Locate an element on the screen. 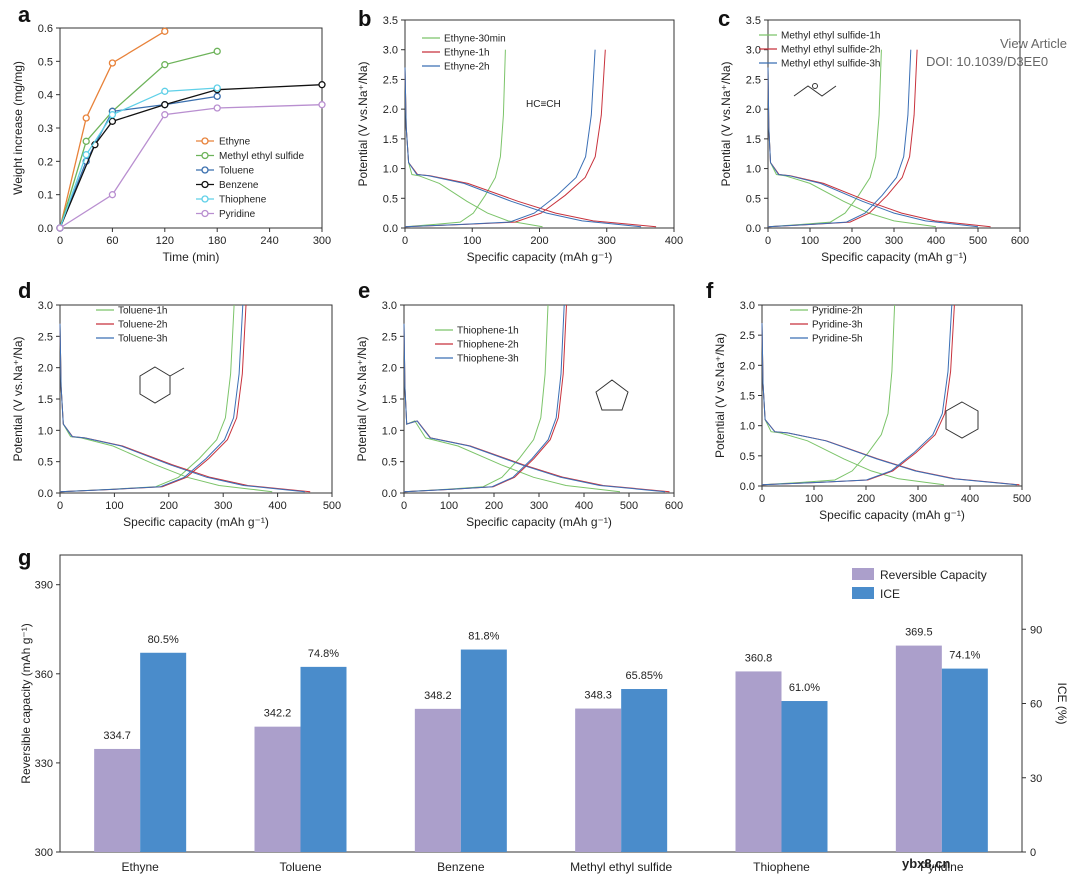  y2-tick-label: 0 is located at coordinates (1033, 853).